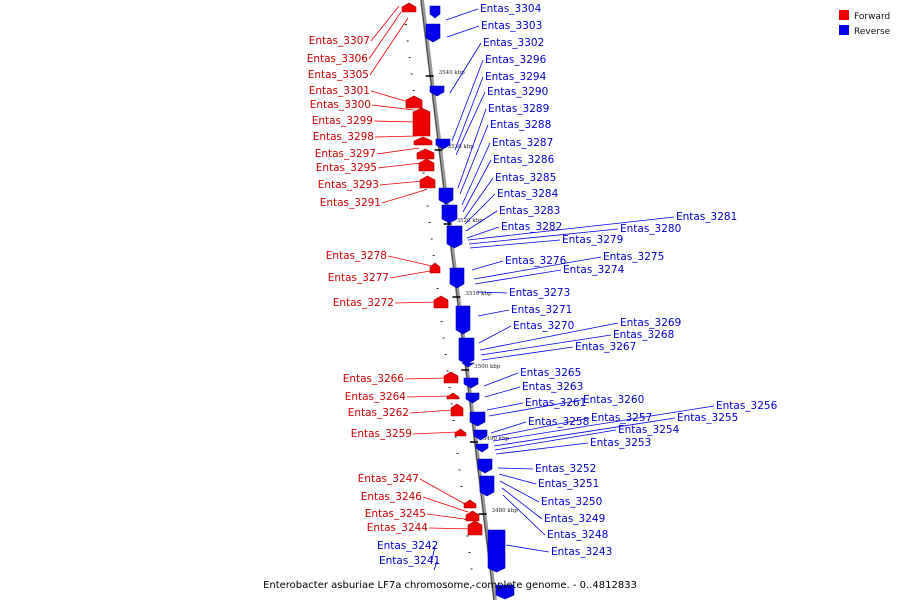 The height and width of the screenshot is (600, 900). Describe the element at coordinates (541, 310) in the screenshot. I see `reverse-gene-label: Entas_3271` at that location.